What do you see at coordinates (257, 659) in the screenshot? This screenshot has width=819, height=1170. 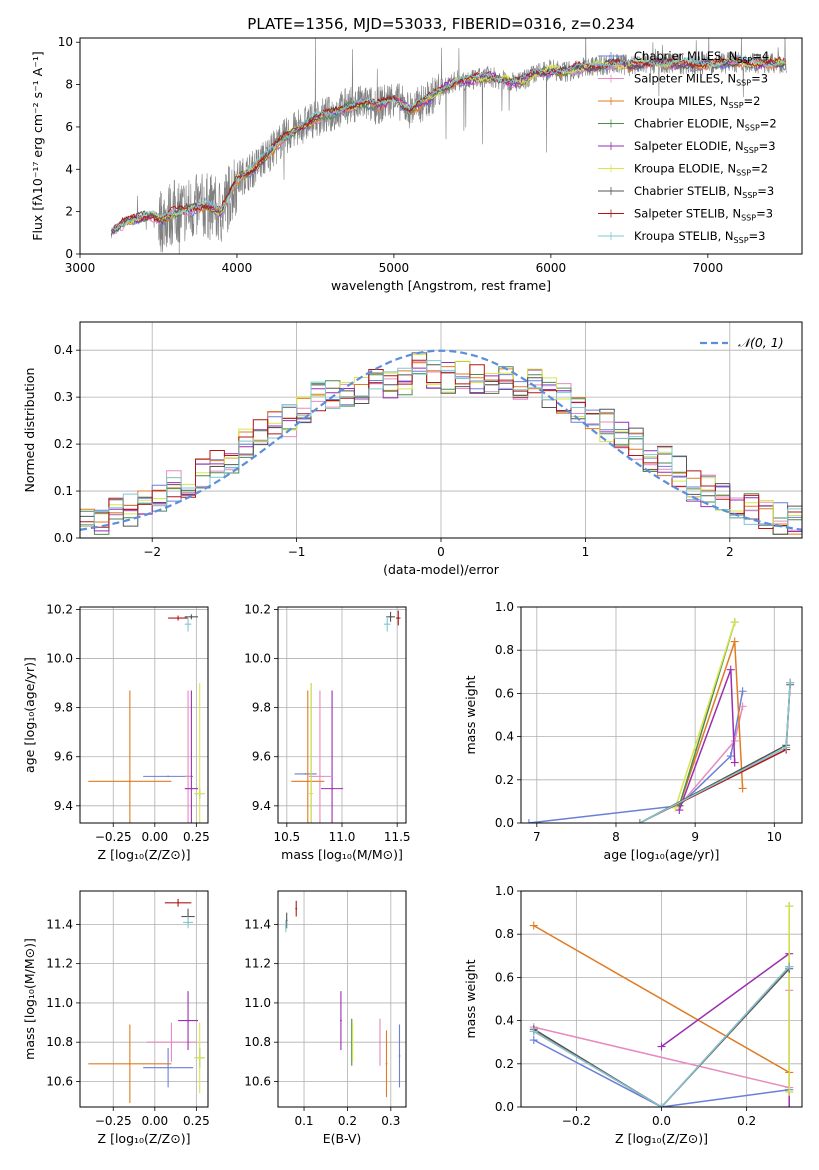 I see `y-tick-label: 10.0` at bounding box center [257, 659].